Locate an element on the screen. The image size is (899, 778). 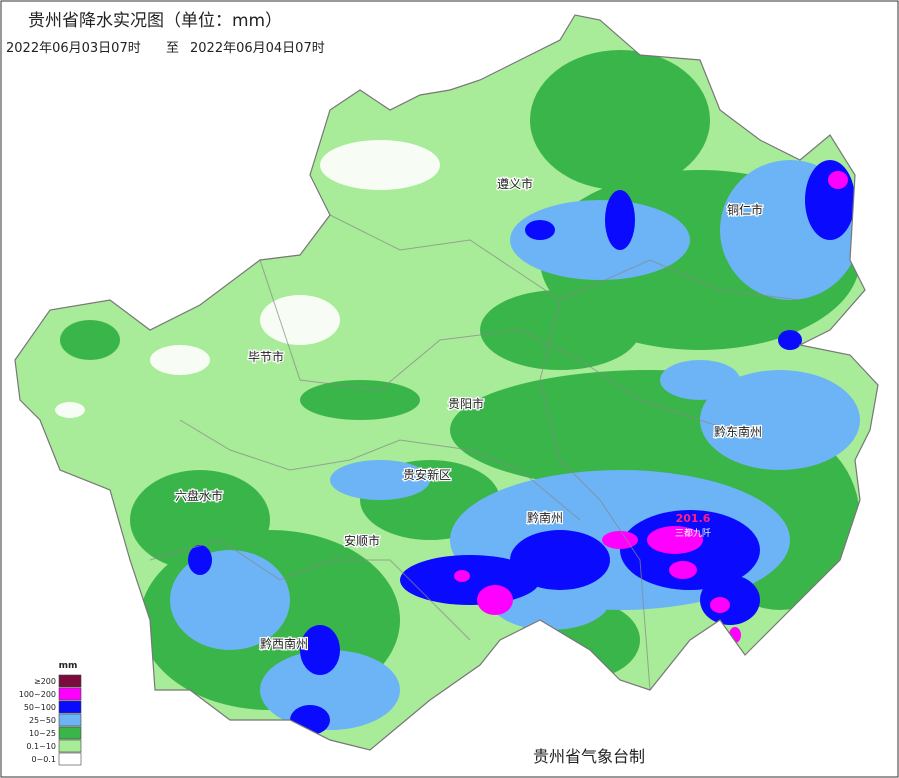
title: 贵州省降水实况图（单位：mm） is located at coordinates (155, 21).